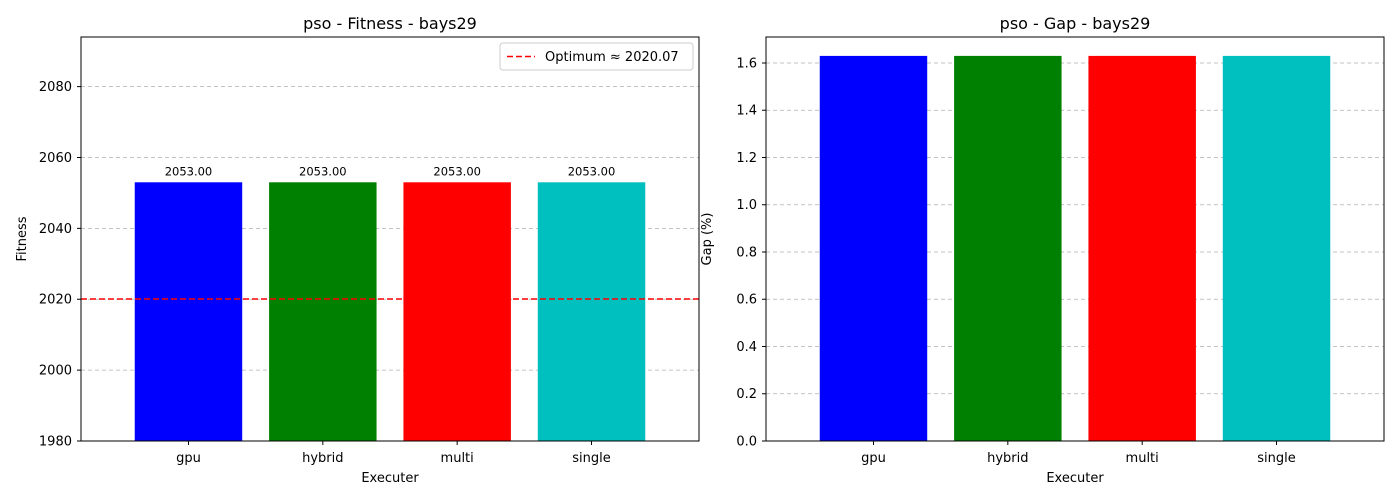 The height and width of the screenshot is (500, 1400). Describe the element at coordinates (746, 205) in the screenshot. I see `y-tick-label: 1.0` at that location.